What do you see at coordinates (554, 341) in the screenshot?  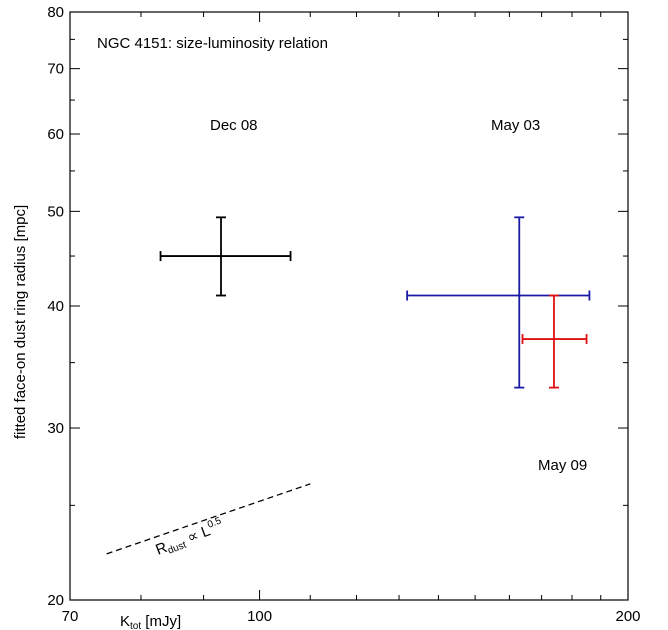 I see `errorbar-may09` at bounding box center [554, 341].